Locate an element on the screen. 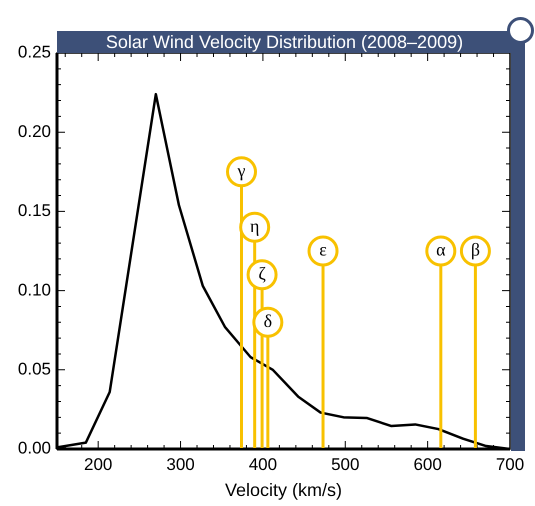 This screenshot has height=506, width=535. annotation: δ is located at coordinates (268, 321).